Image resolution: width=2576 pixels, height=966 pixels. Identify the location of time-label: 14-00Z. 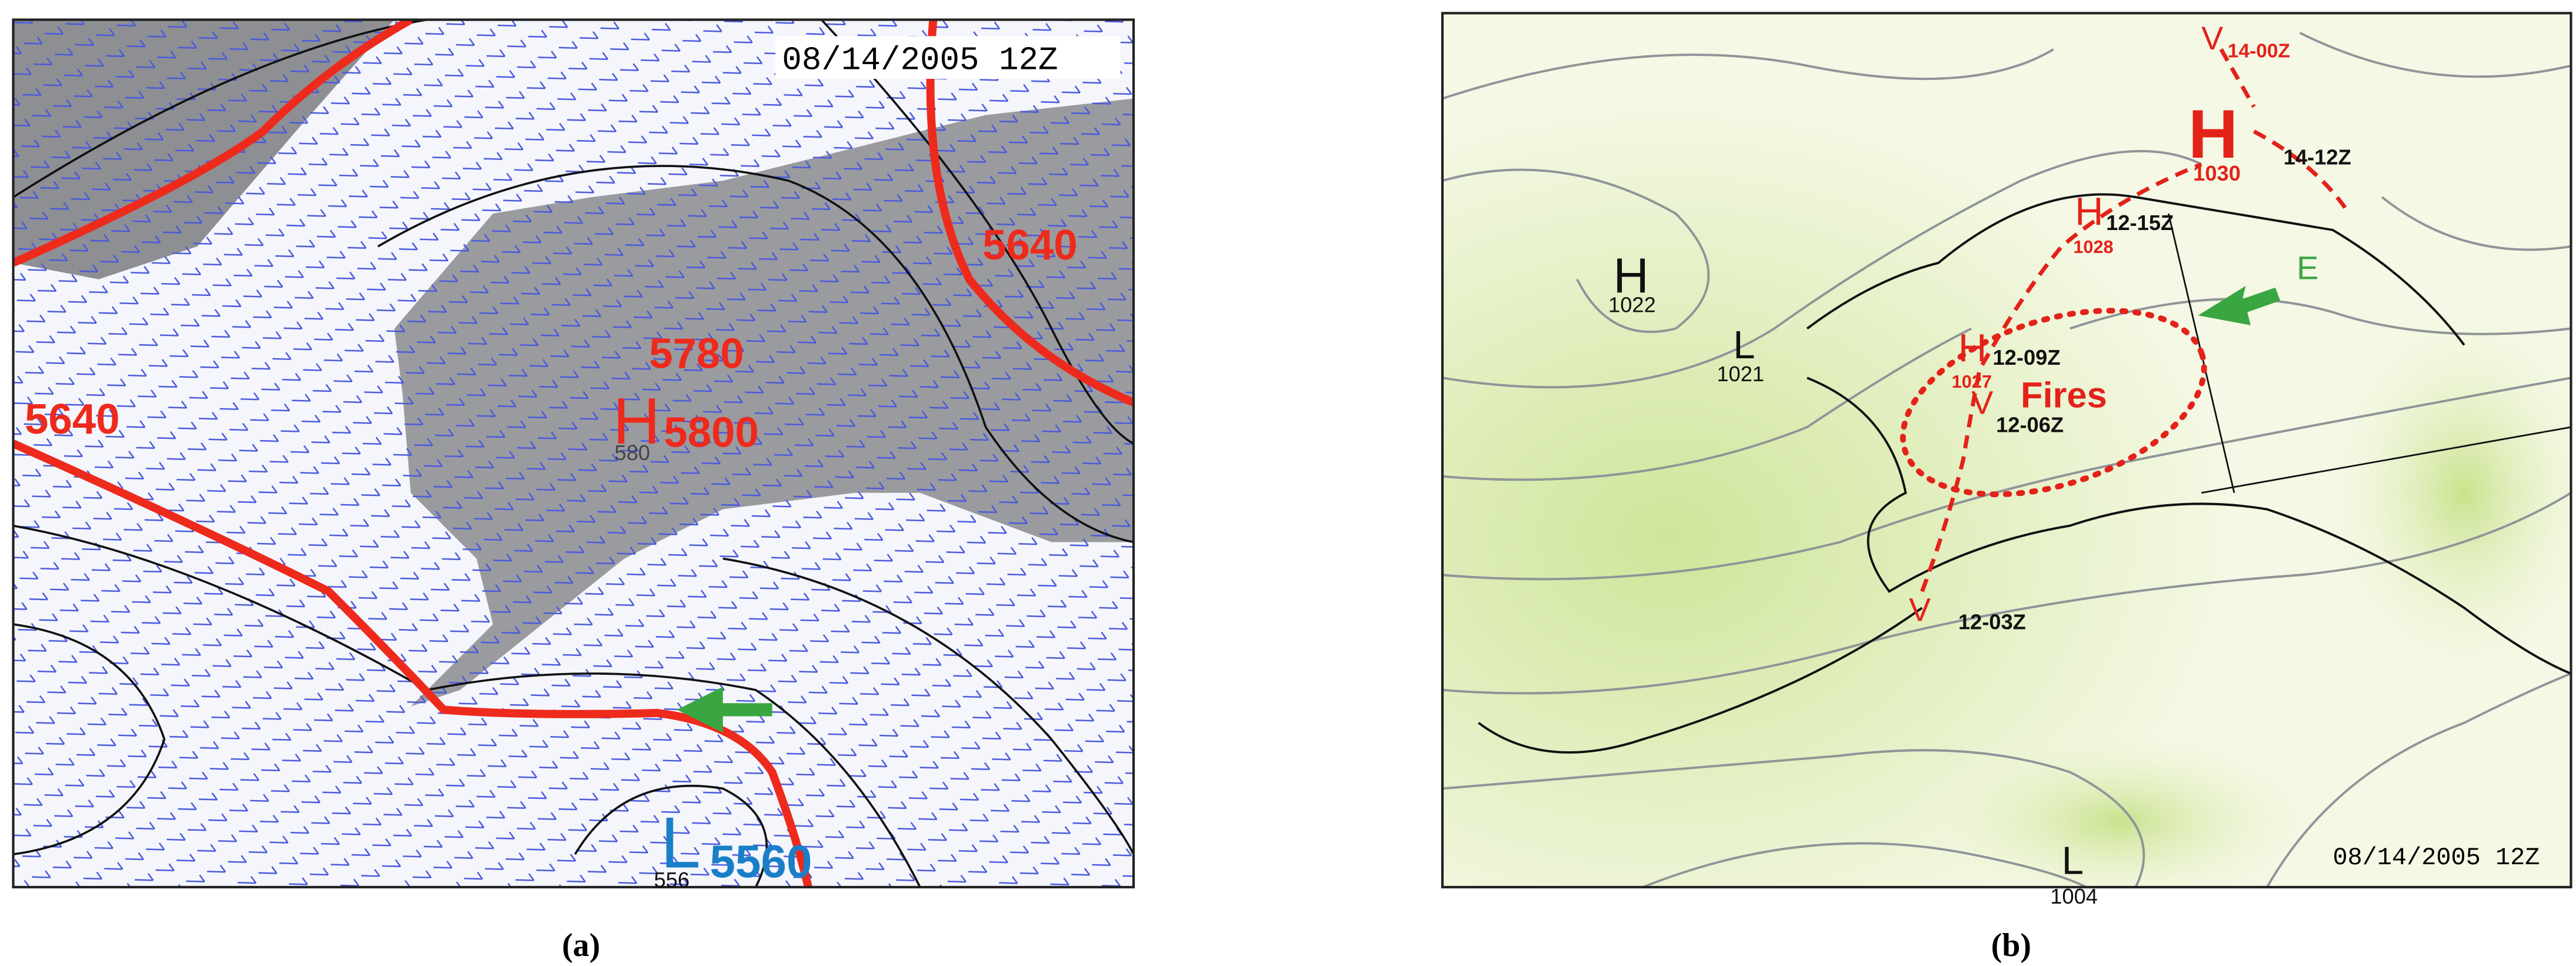
(2259, 51).